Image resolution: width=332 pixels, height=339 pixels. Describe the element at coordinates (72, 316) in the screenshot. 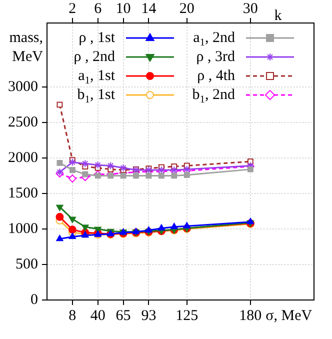

I see `x-tick-label: 8` at that location.